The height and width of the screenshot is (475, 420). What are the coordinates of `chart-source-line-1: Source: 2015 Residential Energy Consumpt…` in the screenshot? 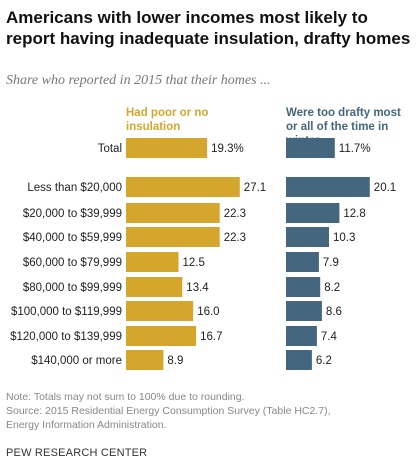 It's located at (168, 411).